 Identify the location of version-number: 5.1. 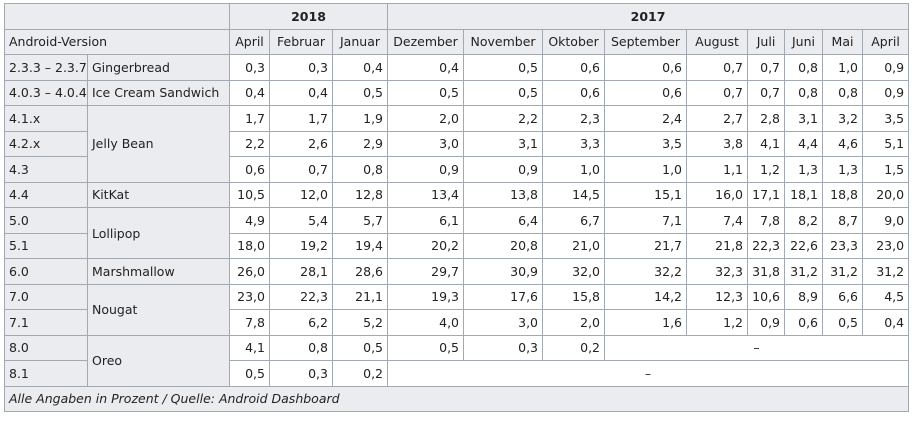
(46, 245).